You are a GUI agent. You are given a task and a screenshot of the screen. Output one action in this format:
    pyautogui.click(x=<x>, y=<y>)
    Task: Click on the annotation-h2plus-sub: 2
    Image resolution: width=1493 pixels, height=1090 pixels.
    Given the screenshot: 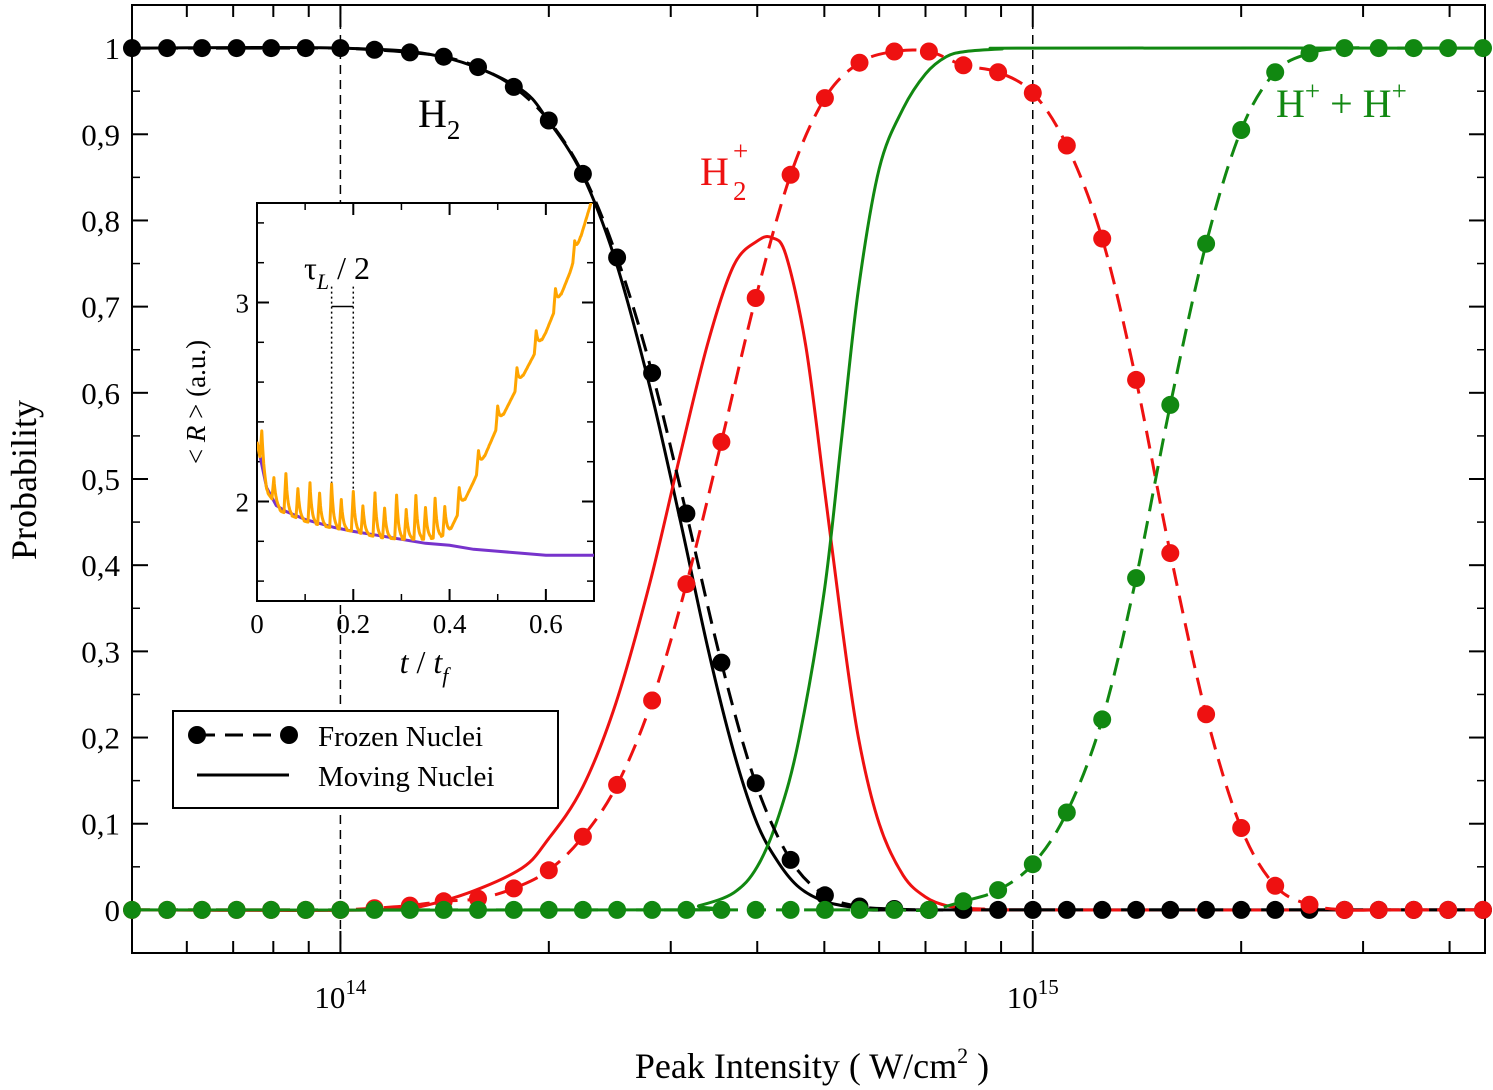 What is the action you would take?
    pyautogui.click(x=740, y=191)
    